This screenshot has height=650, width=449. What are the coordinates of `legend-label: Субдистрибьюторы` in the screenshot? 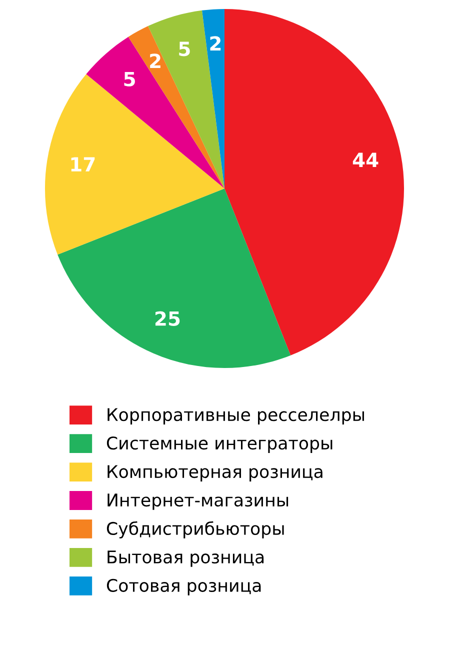 It's located at (195, 529).